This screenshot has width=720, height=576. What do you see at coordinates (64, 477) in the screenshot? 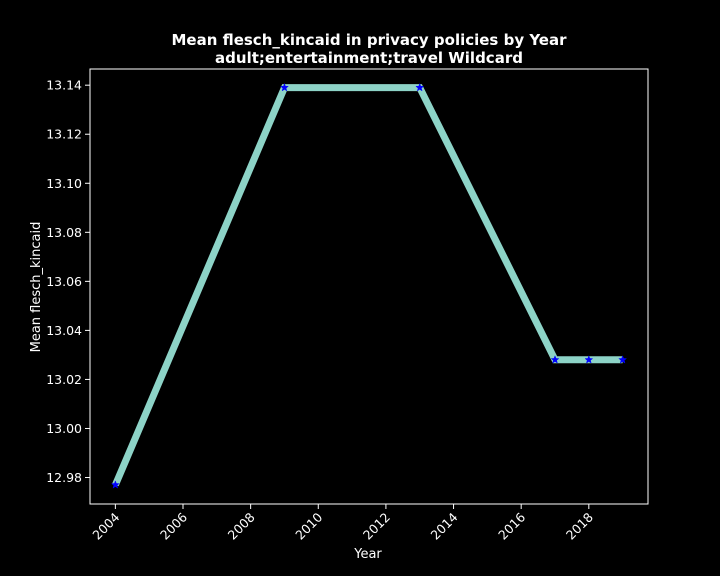
I see `y-tick-label: 12.98` at bounding box center [64, 477].